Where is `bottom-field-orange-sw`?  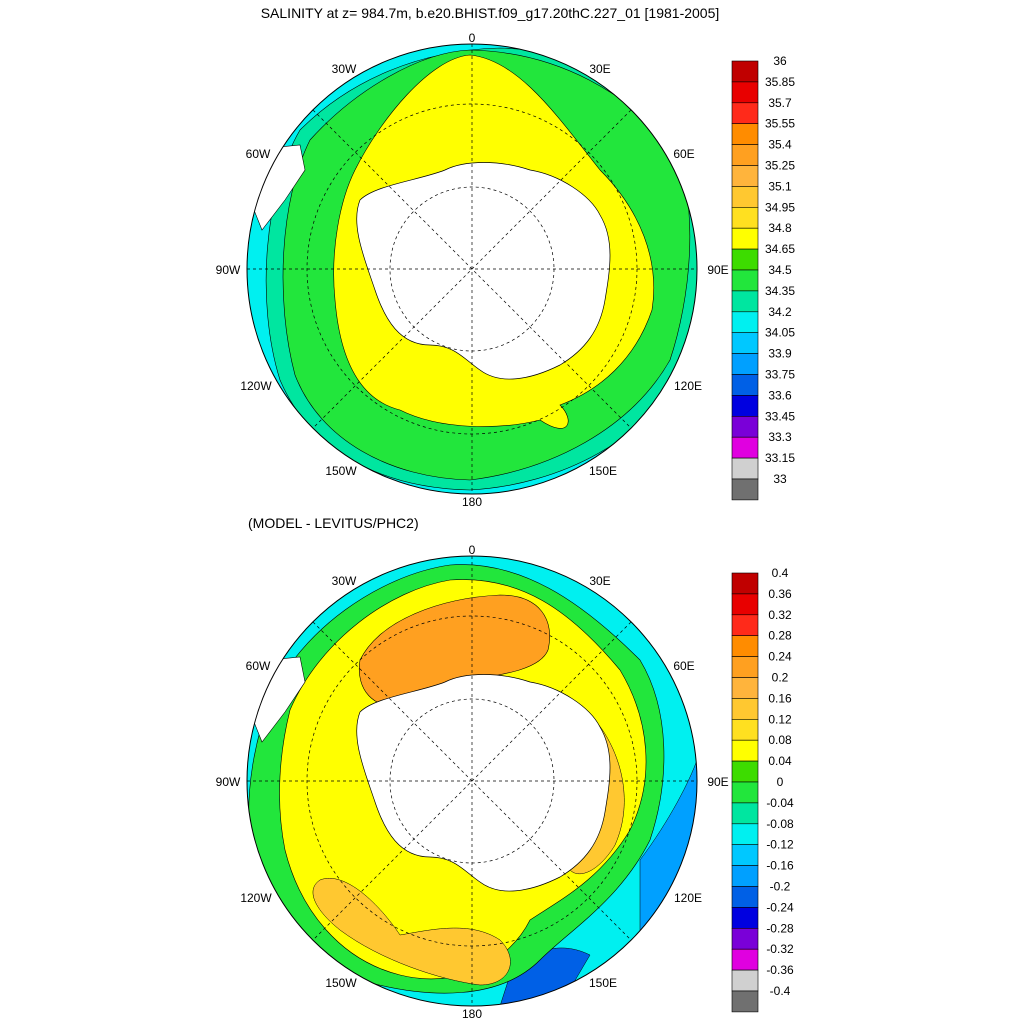 bottom-field-orange-sw is located at coordinates (411, 932).